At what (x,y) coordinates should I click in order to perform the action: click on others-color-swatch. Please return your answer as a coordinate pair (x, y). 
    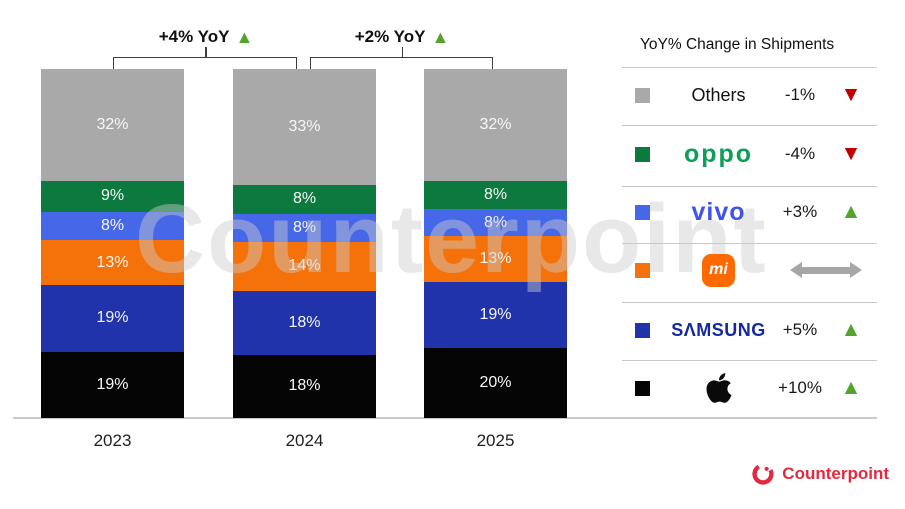
    Looking at the image, I should click on (642, 95).